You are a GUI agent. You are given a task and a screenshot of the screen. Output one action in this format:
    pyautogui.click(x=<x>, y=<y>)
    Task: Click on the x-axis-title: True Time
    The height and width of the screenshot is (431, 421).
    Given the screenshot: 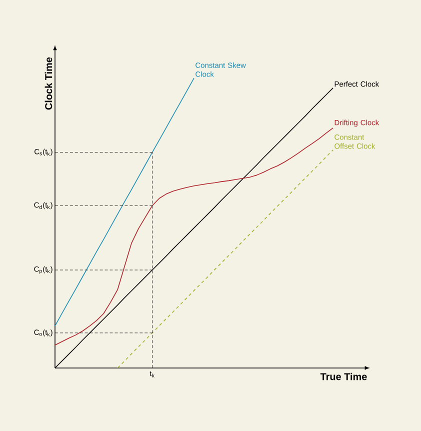 What is the action you would take?
    pyautogui.click(x=343, y=376)
    